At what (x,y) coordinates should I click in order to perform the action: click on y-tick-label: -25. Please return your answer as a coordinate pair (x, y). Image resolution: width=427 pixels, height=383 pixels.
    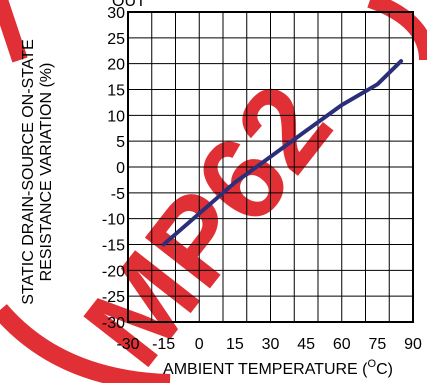
    Looking at the image, I should click on (113, 297).